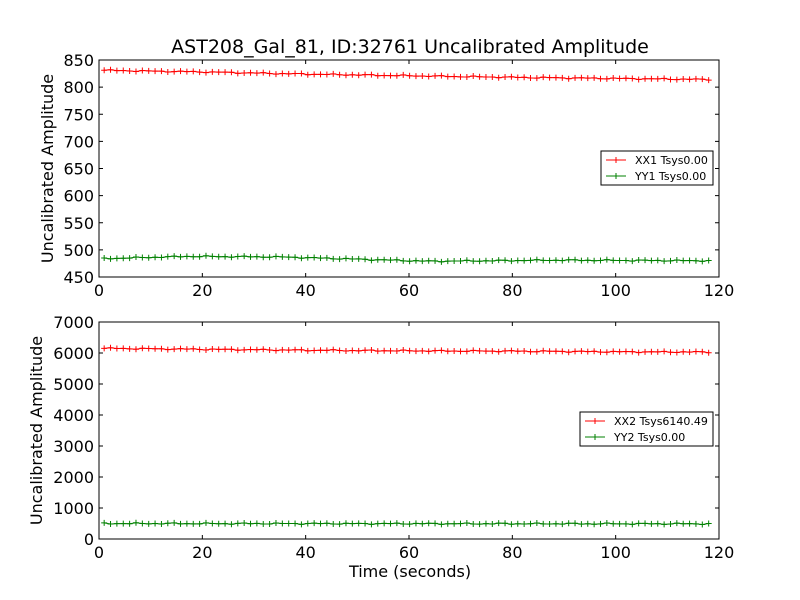  Describe the element at coordinates (78, 196) in the screenshot. I see `y-tick-label: 600` at that location.